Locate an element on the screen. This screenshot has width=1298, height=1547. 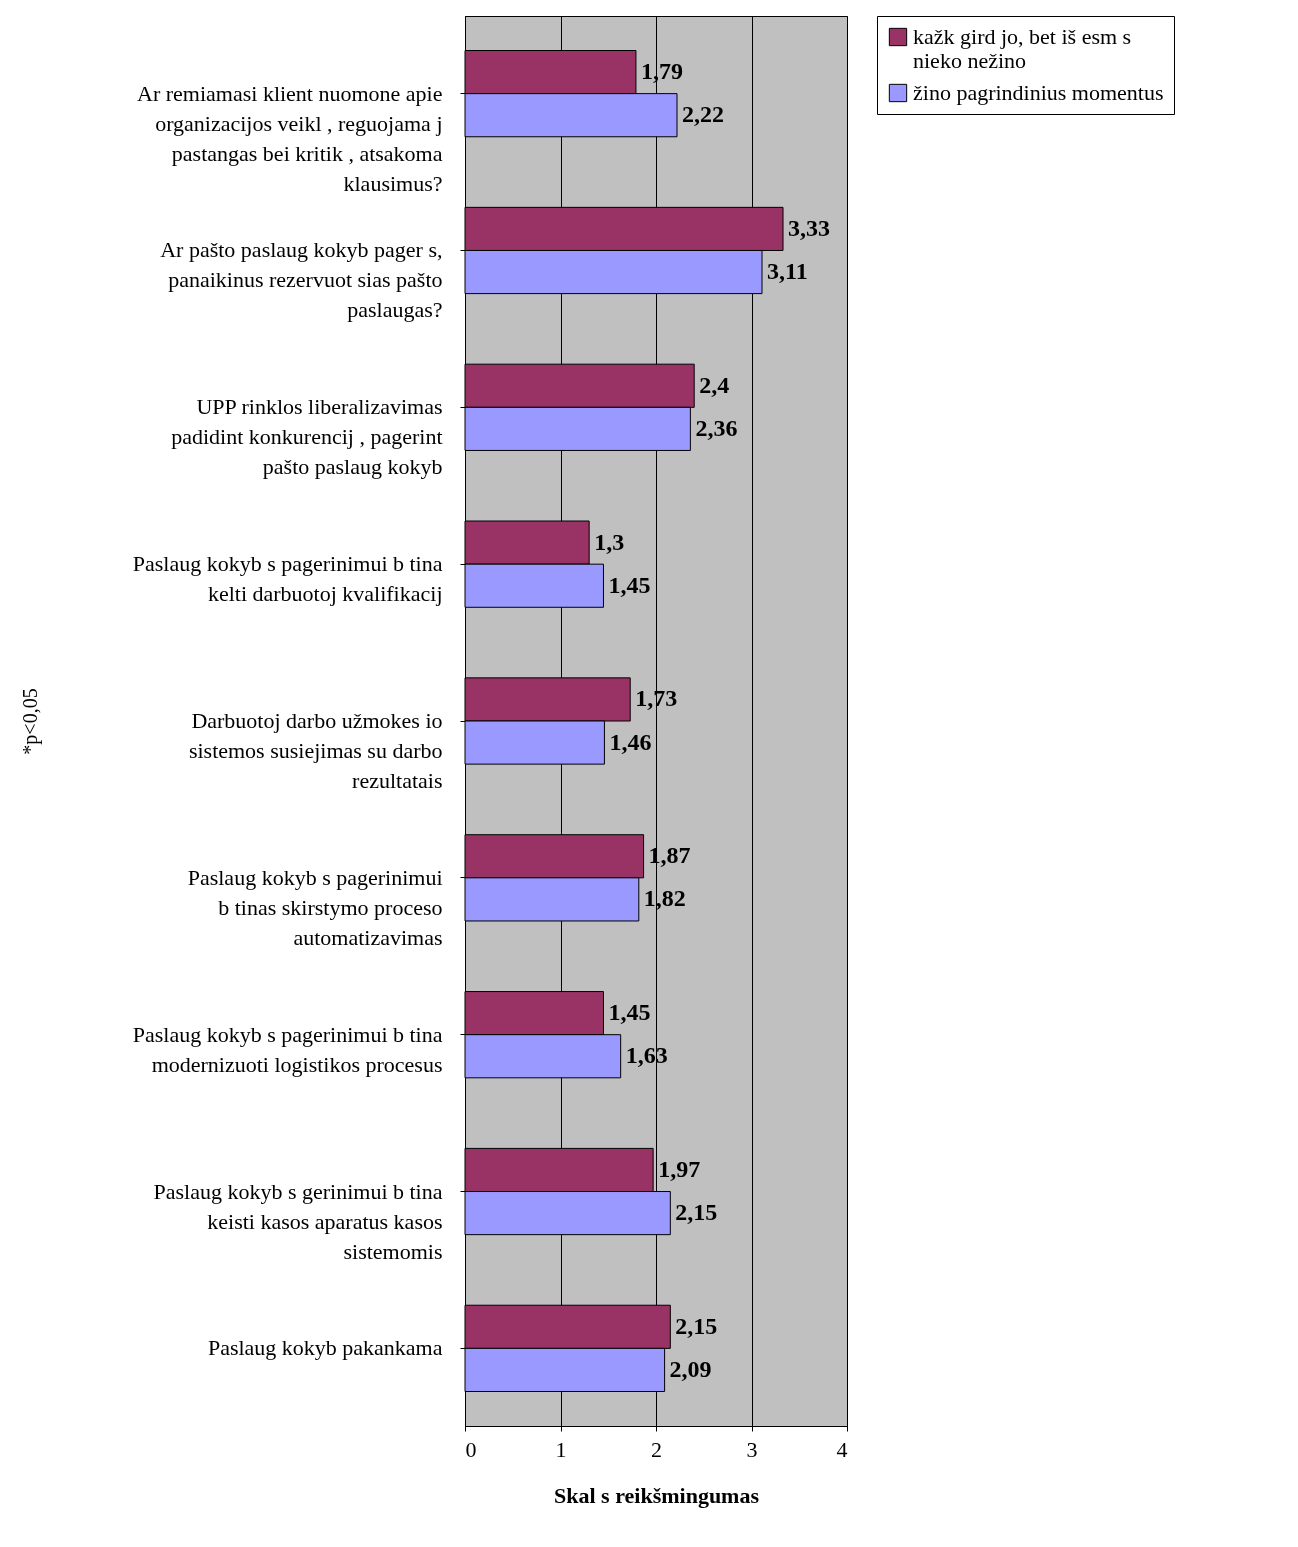
legend-label: žino pagrindinius momentus is located at coordinates (1038, 92).